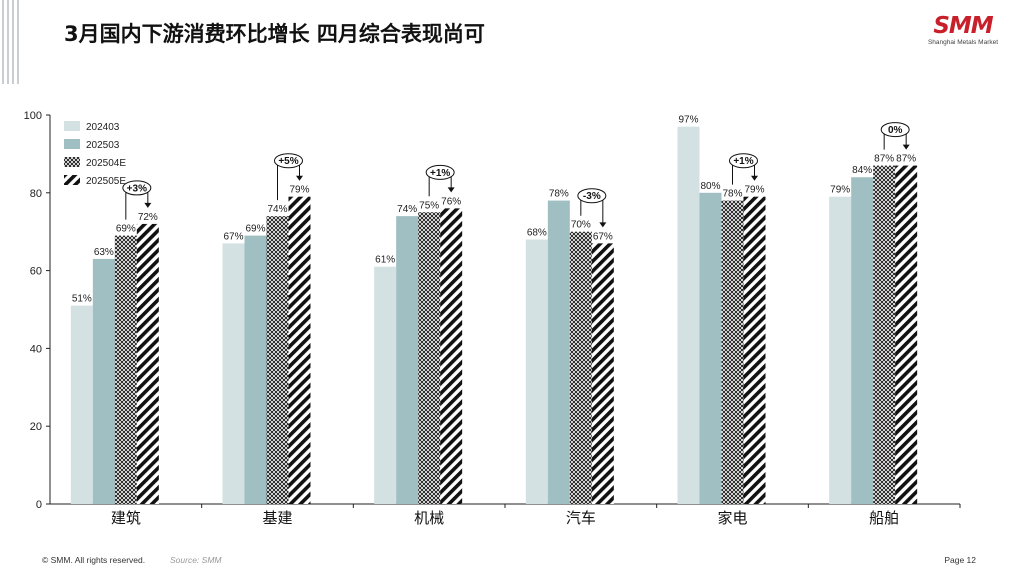 Image resolution: width=1024 pixels, height=576 pixels. I want to click on data-label: 75%, so click(429, 205).